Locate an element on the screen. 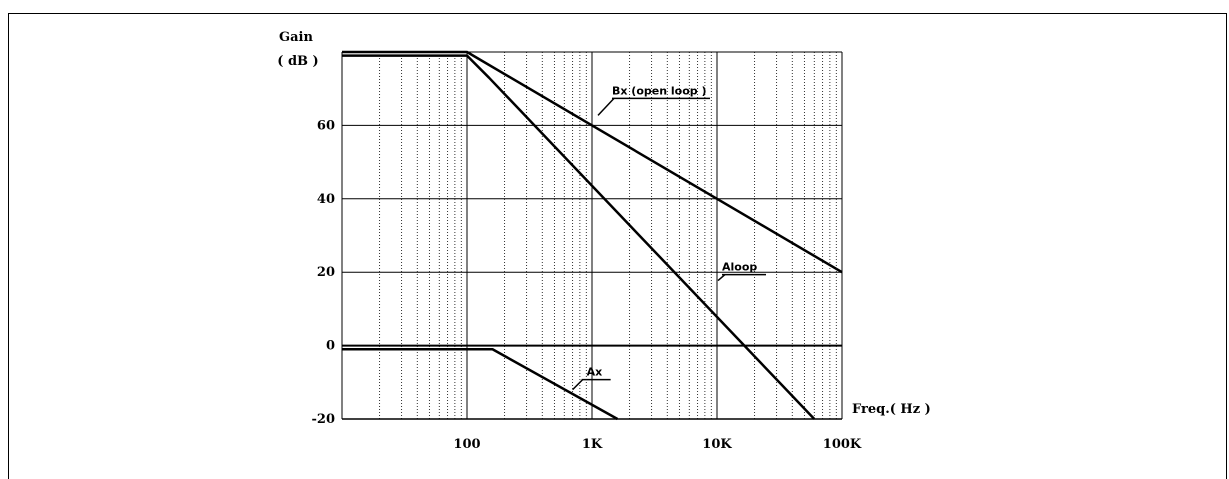 The image size is (1229, 479). y-tick-label: -20 is located at coordinates (324, 419).